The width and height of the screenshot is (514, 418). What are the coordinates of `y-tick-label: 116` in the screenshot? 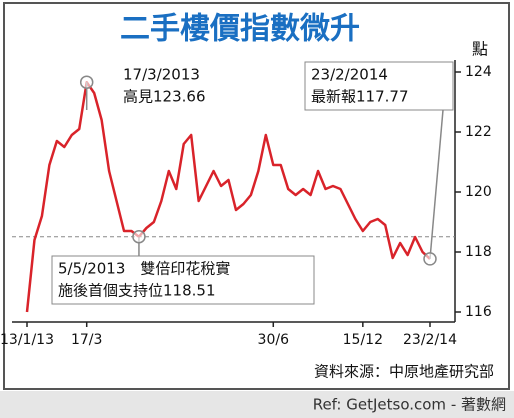 It's located at (478, 312).